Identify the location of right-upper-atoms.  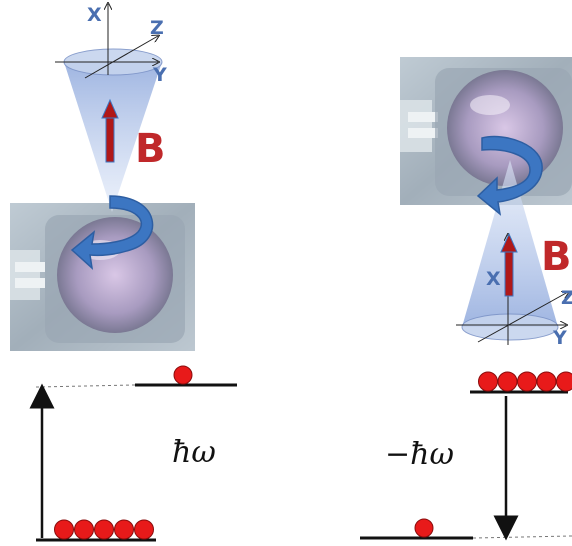
(525, 381).